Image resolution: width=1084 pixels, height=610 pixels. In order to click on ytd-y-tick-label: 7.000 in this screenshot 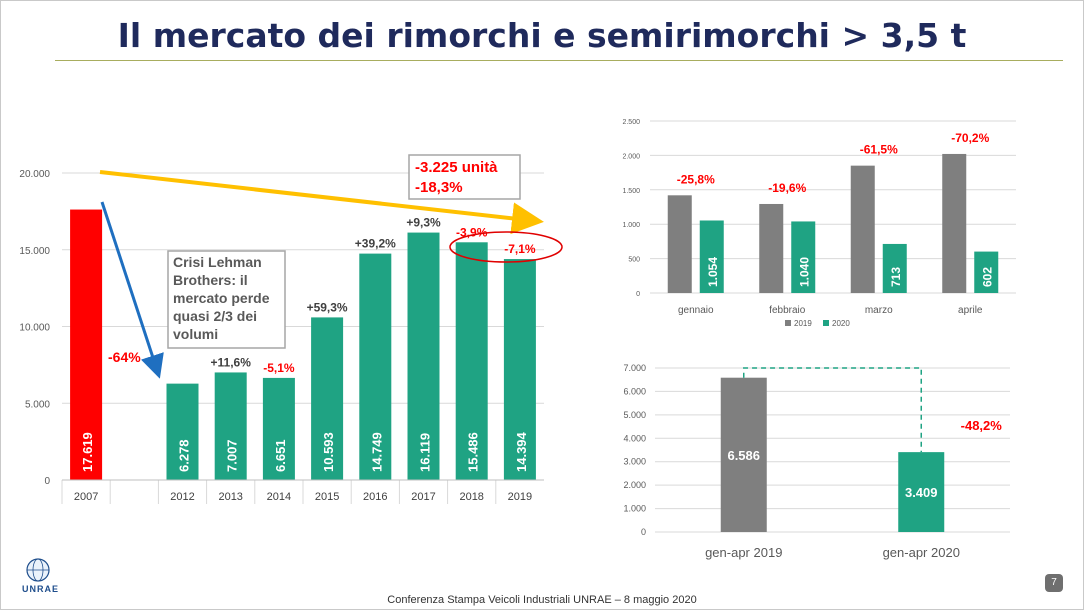, I will do `click(634, 368)`.